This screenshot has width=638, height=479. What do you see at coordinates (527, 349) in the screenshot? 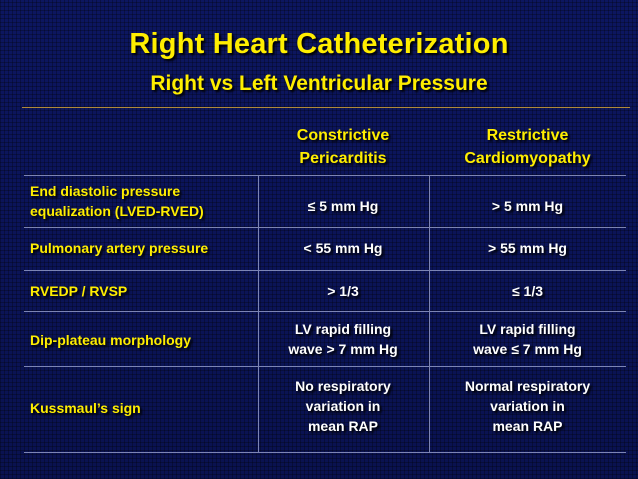
I see `cell-line: wave ≤ 7 mm Hg` at bounding box center [527, 349].